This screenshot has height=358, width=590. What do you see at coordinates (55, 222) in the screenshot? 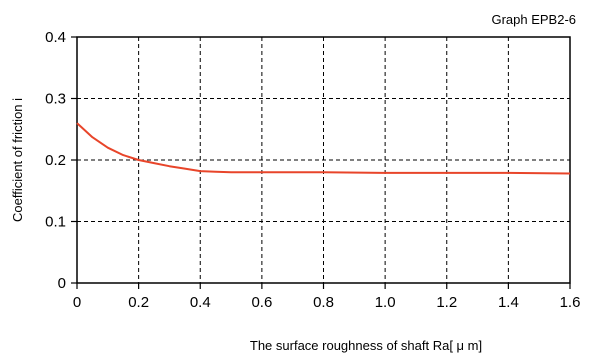
I see `y-tick-label: 0.1` at bounding box center [55, 222].